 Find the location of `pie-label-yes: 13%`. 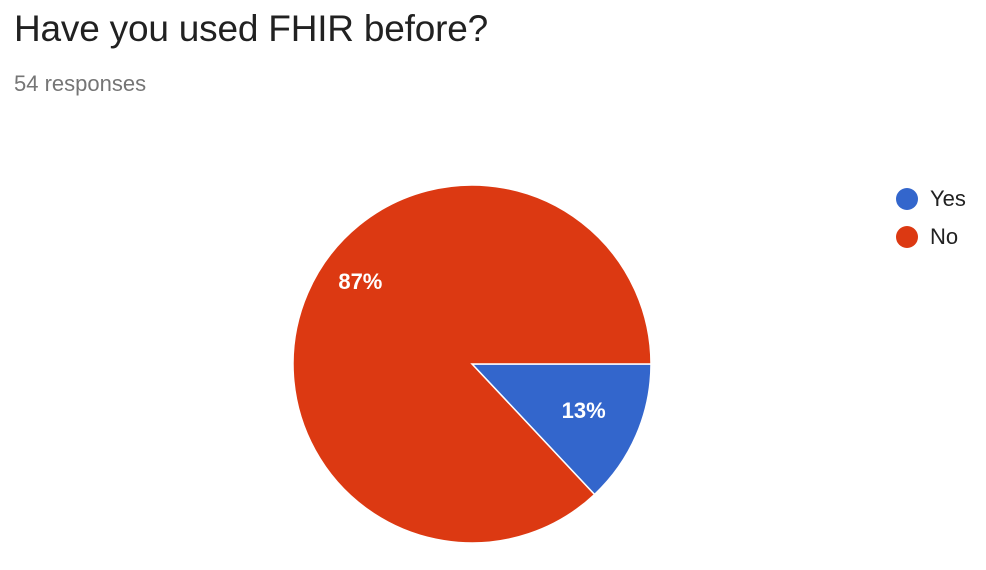

pie-label-yes: 13% is located at coordinates (584, 410).